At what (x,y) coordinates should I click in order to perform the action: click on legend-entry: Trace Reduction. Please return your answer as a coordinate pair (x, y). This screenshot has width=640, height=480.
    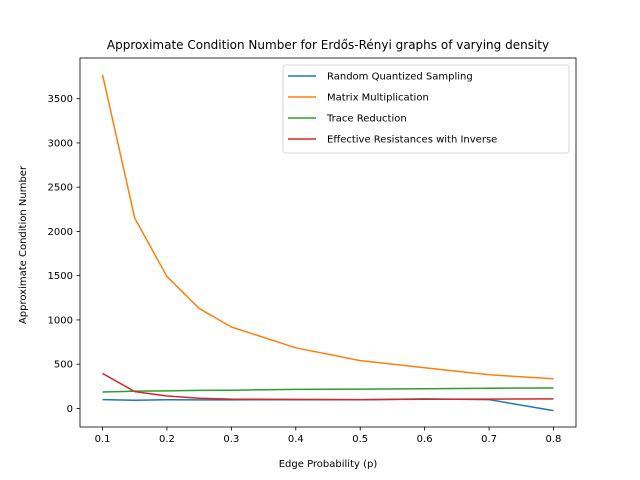
    Looking at the image, I should click on (366, 119).